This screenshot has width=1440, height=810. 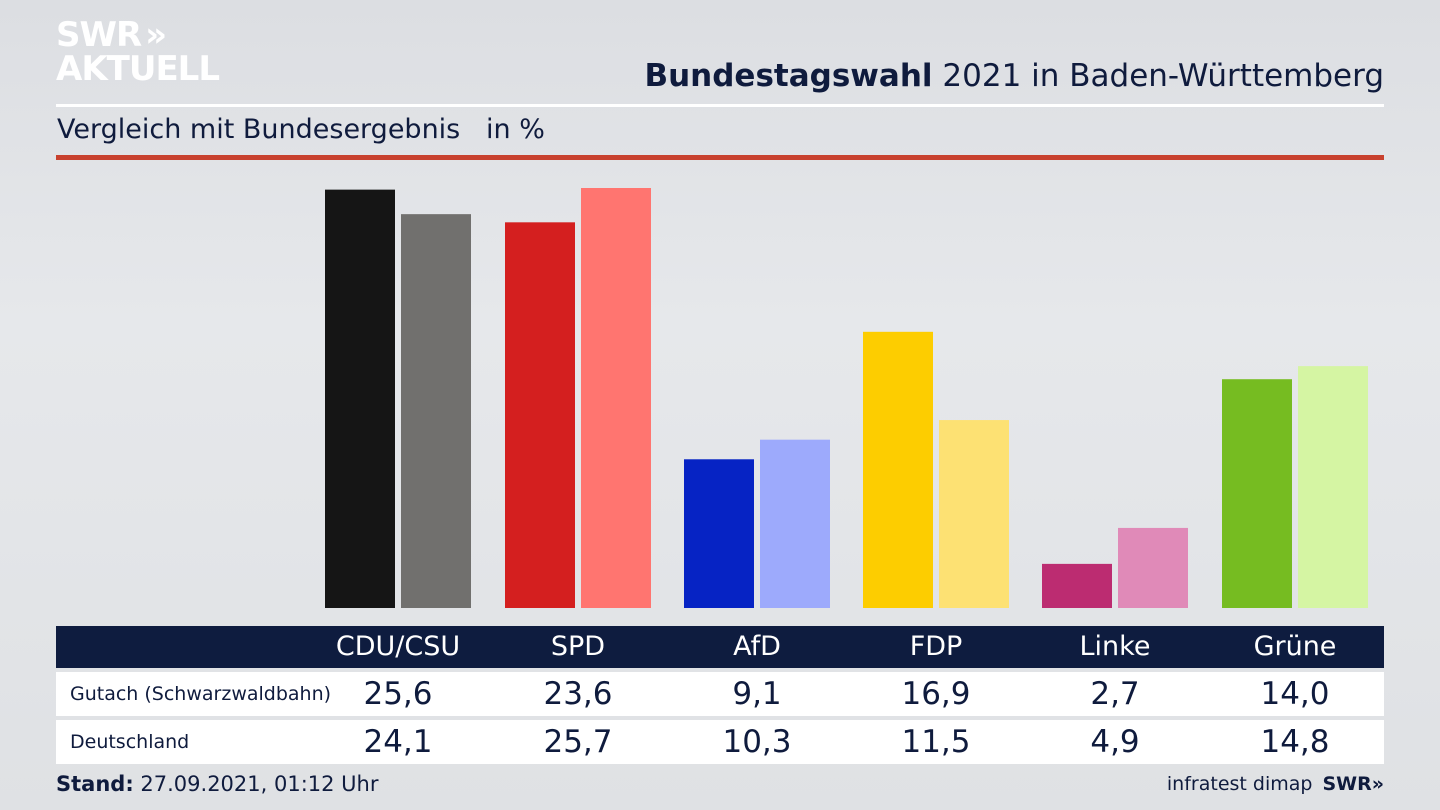 I want to click on chart-subtitle: Vergleich mit Bundesergebnis in %, so click(x=301, y=129).